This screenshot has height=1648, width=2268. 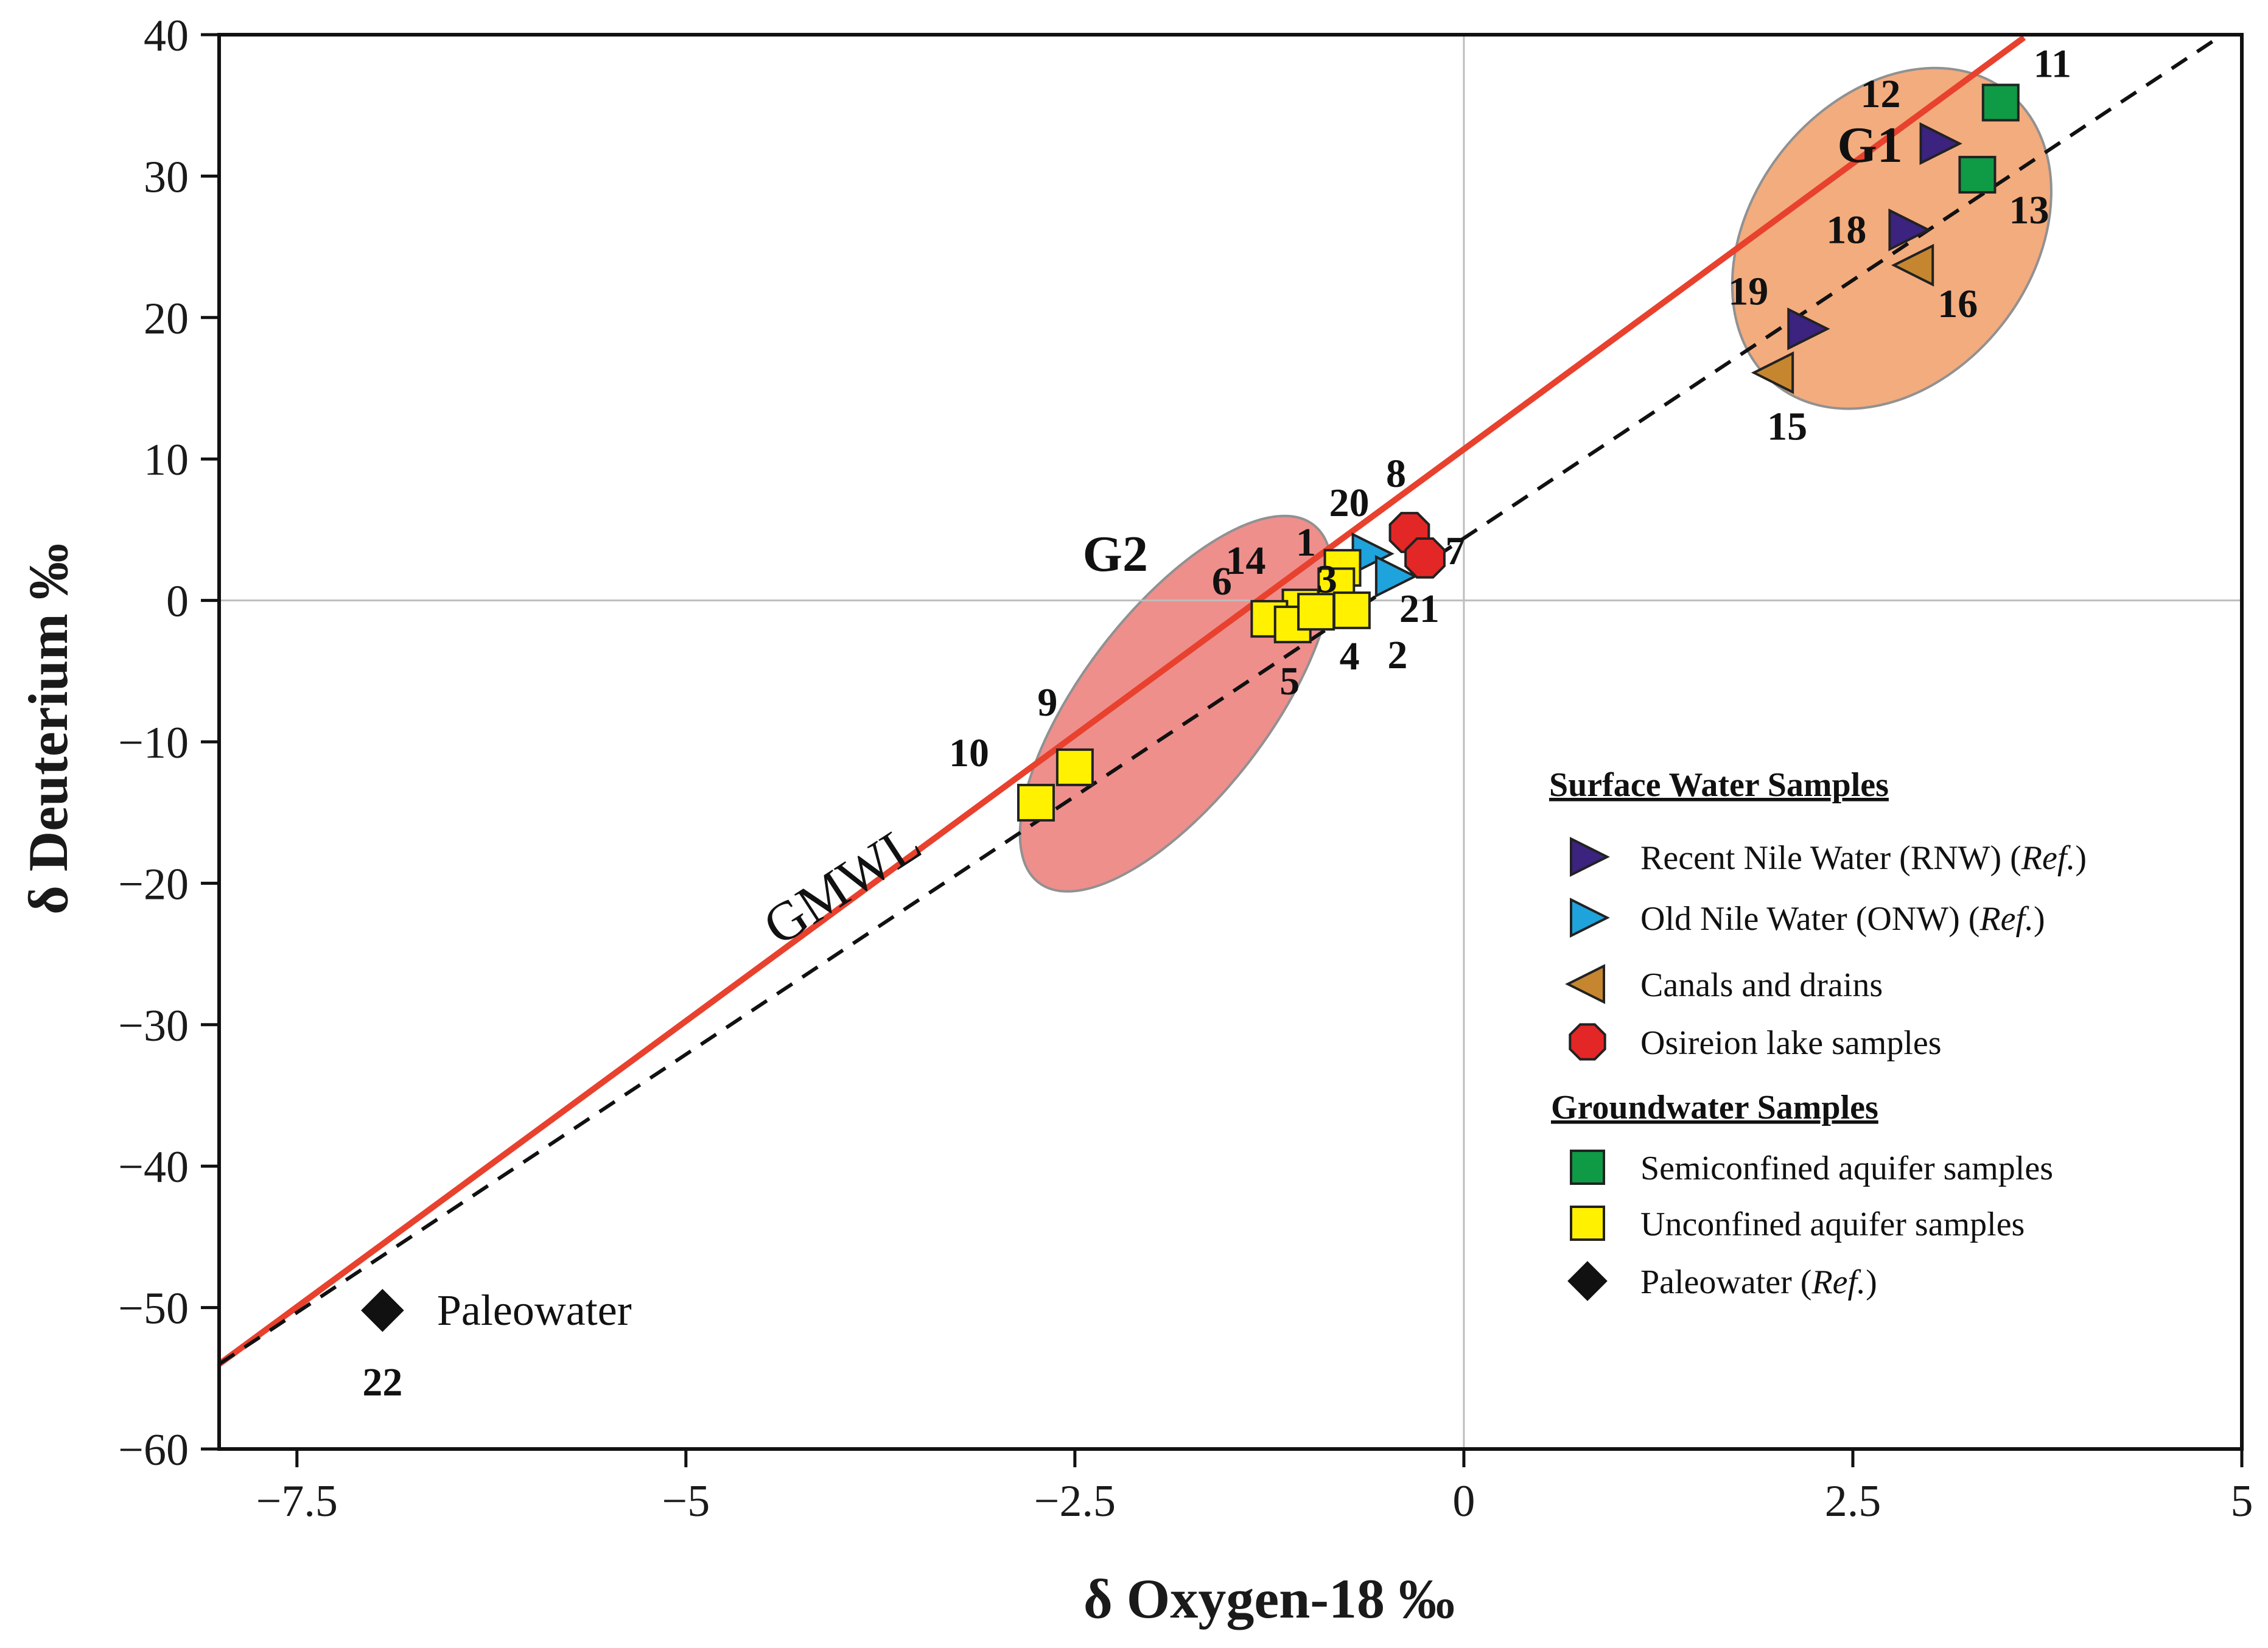 What do you see at coordinates (1463, 1501) in the screenshot?
I see `x-tick-label: 0` at bounding box center [1463, 1501].